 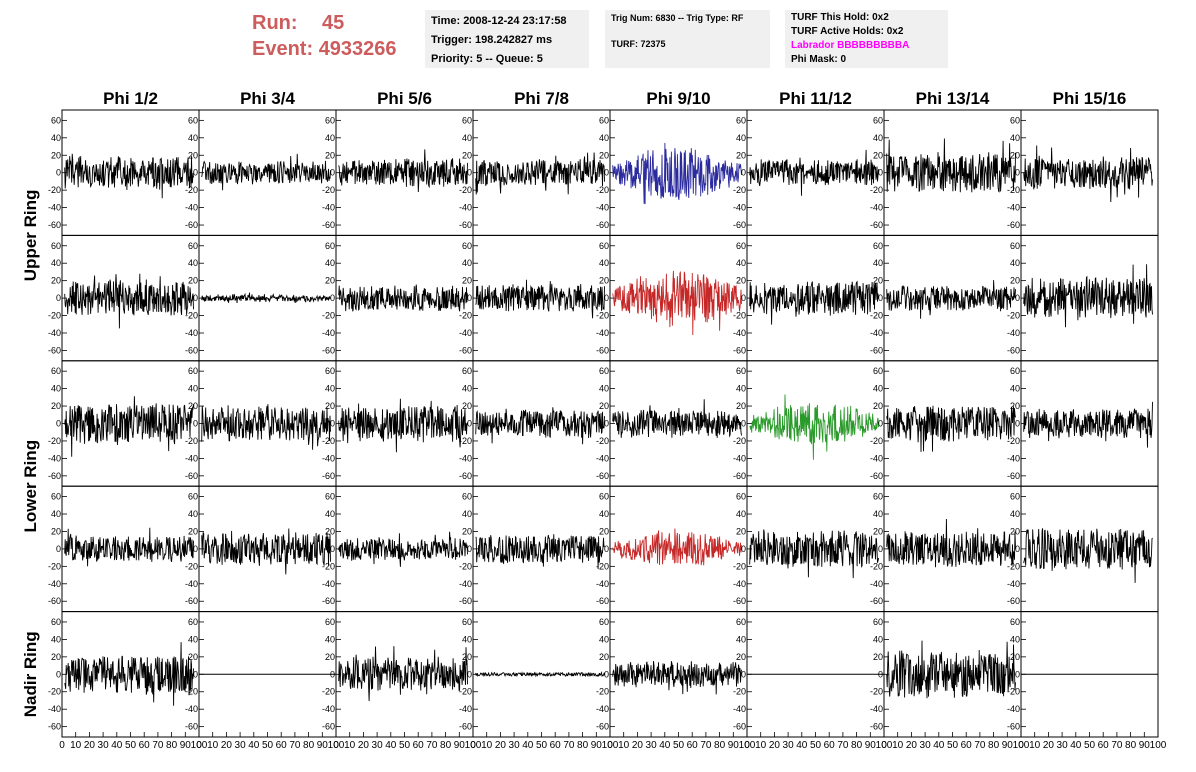 I want to click on x-tick-label: 30, so click(x=378, y=745).